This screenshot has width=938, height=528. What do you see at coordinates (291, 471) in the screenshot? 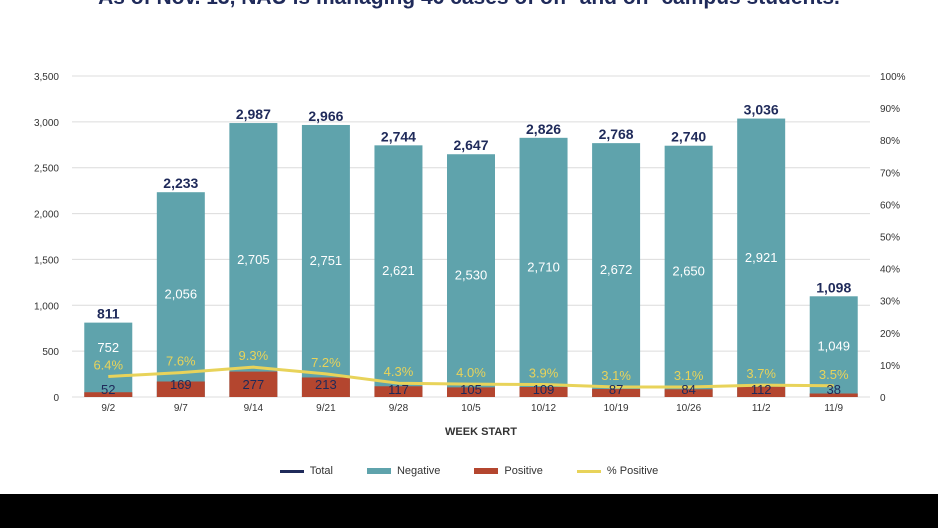
I see `legend-swatch-total` at bounding box center [291, 471].